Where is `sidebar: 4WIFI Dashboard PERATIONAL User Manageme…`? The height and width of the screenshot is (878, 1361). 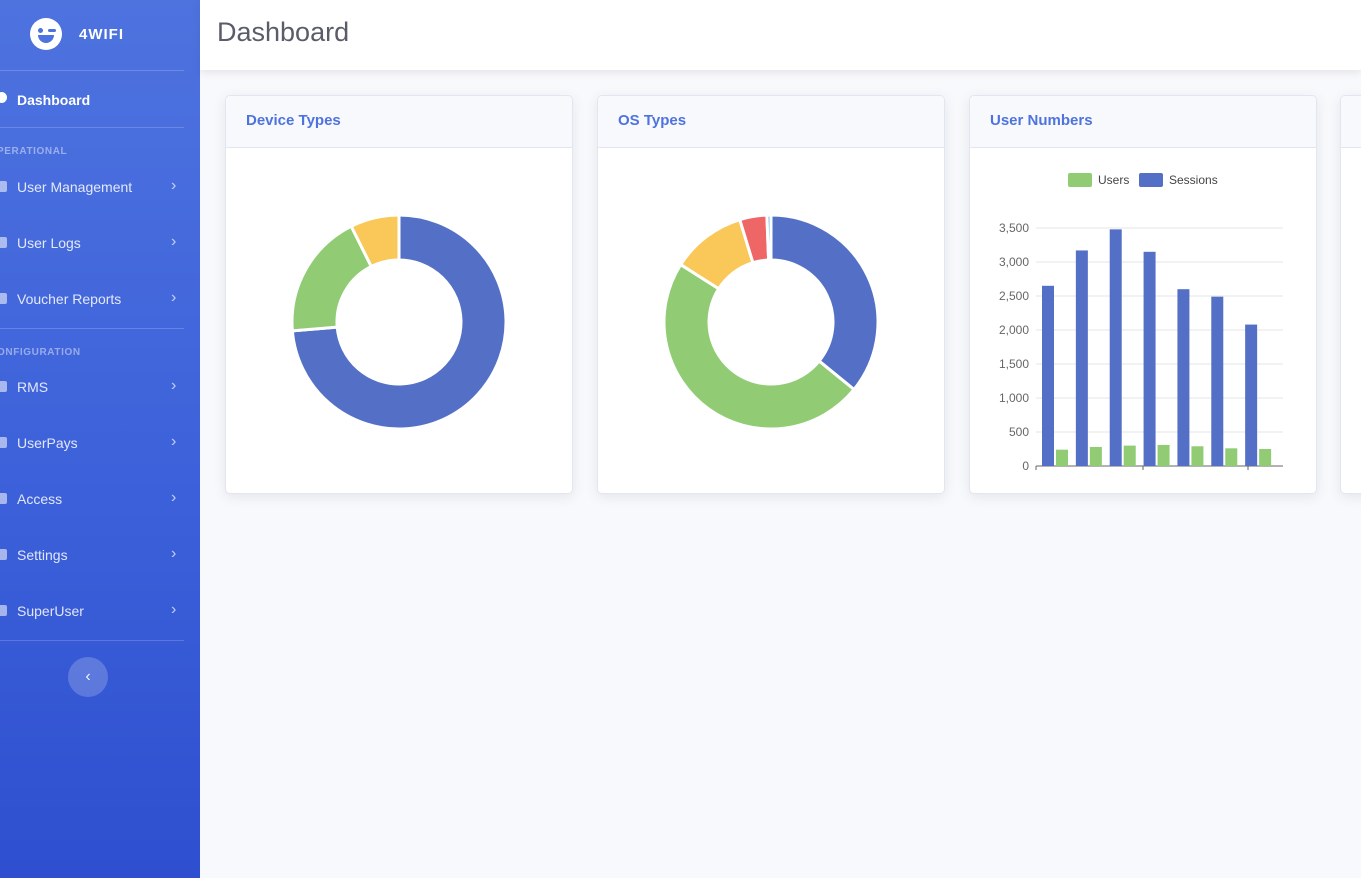 sidebar: 4WIFI Dashboard PERATIONAL User Manageme… is located at coordinates (100, 439).